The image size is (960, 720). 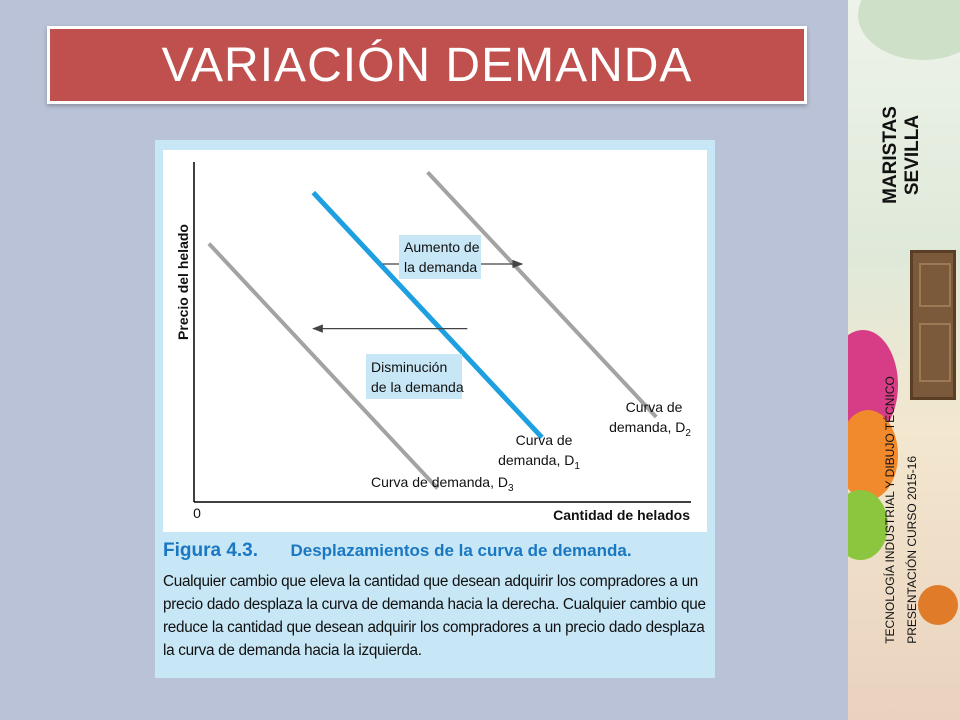 I want to click on y-axis-label: Precio del helado, so click(x=183, y=282).